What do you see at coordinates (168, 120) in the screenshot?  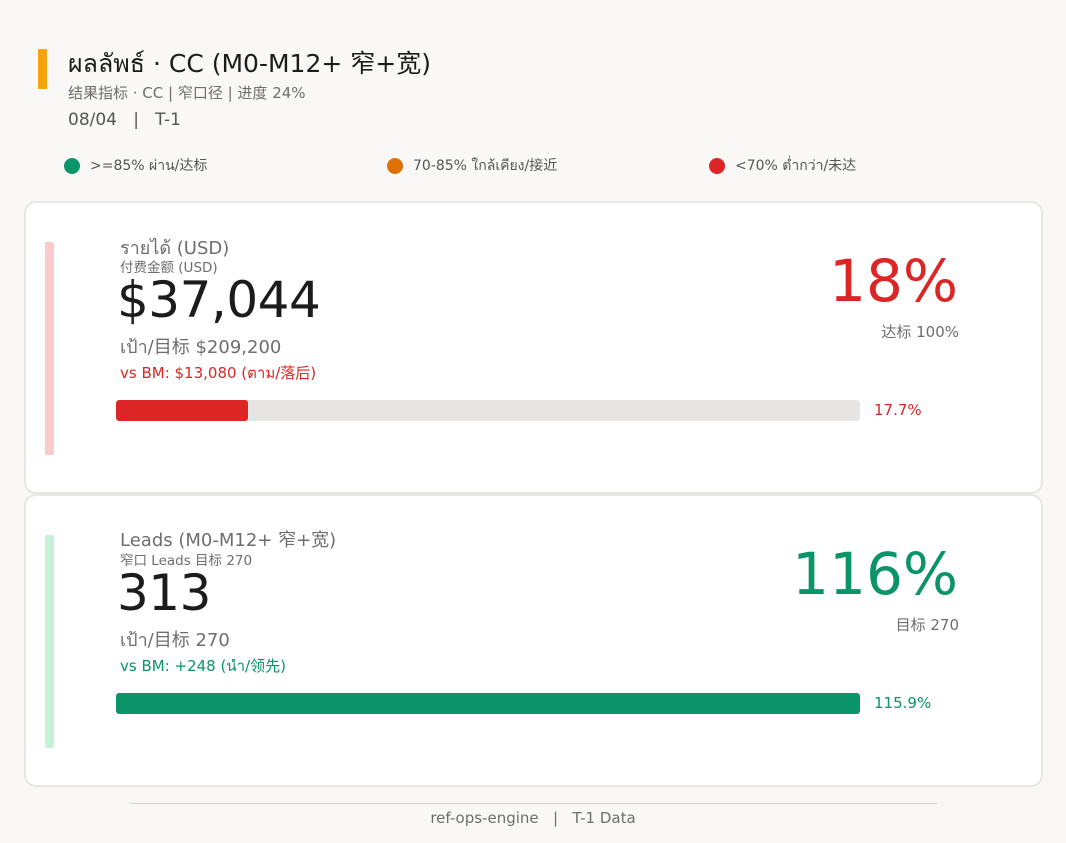 I see `report-period: T-1` at bounding box center [168, 120].